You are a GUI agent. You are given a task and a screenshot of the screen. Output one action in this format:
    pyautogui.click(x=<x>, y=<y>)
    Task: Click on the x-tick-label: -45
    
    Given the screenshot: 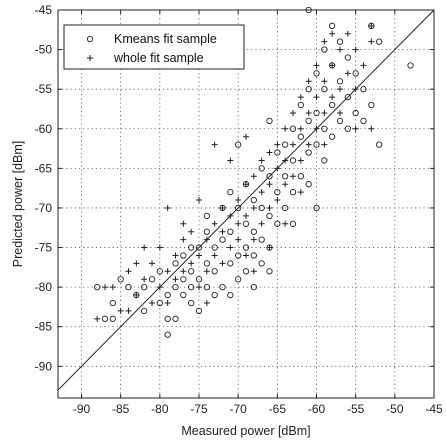 What is the action you would take?
    pyautogui.click(x=434, y=409)
    